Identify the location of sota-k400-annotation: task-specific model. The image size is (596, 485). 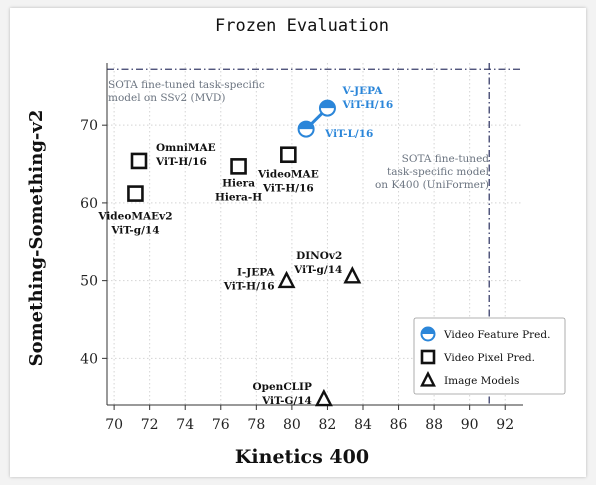
(438, 172).